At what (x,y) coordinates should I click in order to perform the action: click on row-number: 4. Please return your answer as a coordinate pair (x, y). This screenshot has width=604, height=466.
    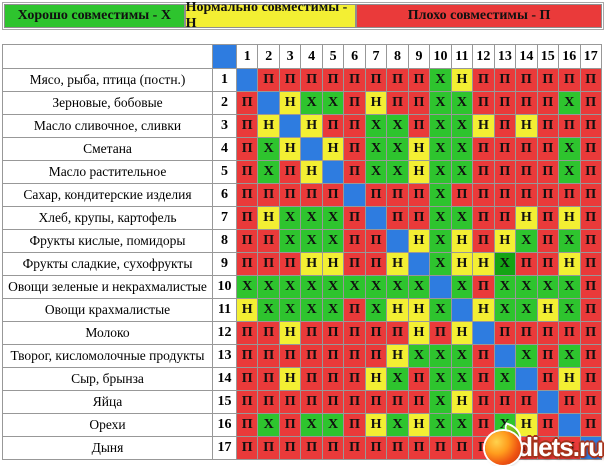
    Looking at the image, I should click on (224, 149).